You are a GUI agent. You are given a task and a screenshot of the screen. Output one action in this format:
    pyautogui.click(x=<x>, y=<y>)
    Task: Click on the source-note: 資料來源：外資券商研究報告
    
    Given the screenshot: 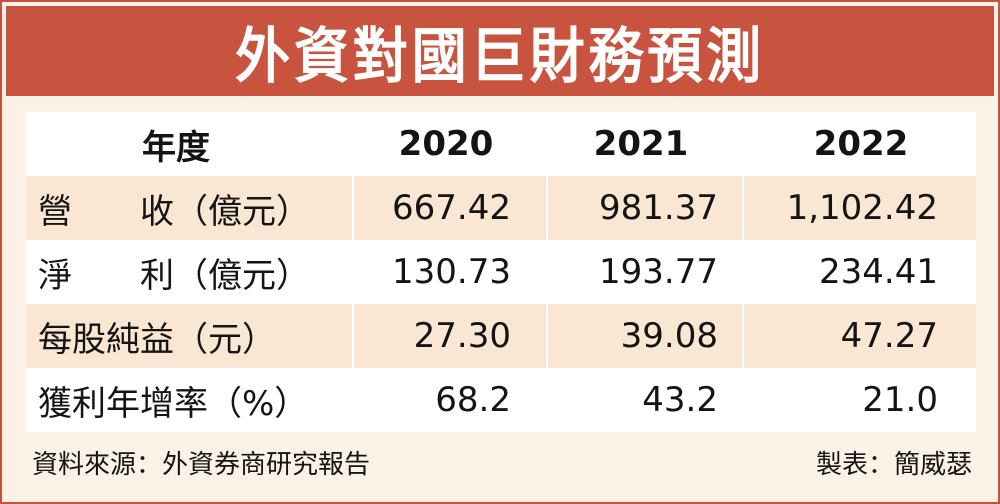 What is the action you would take?
    pyautogui.click(x=201, y=464)
    